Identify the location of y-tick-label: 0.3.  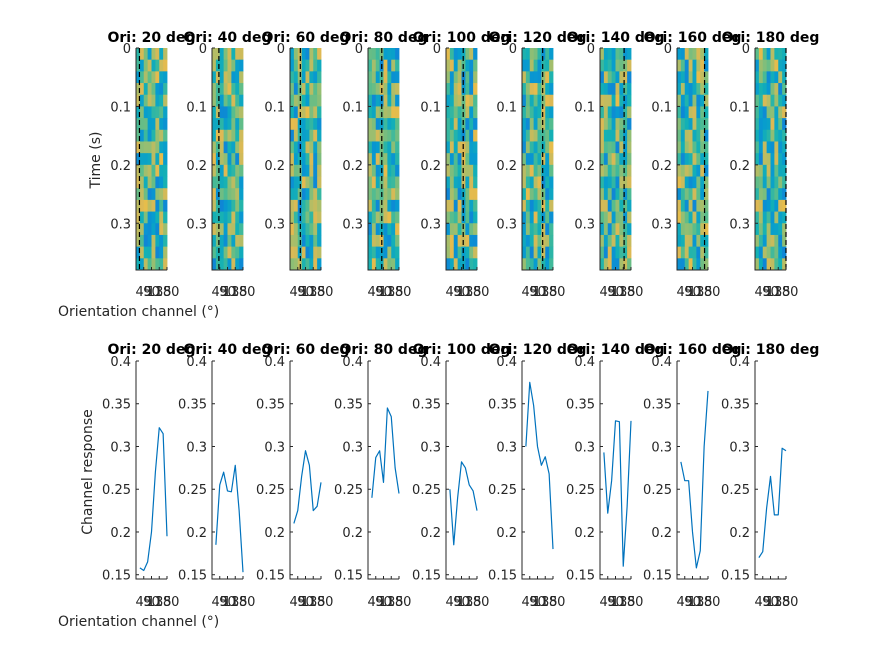
(274, 224).